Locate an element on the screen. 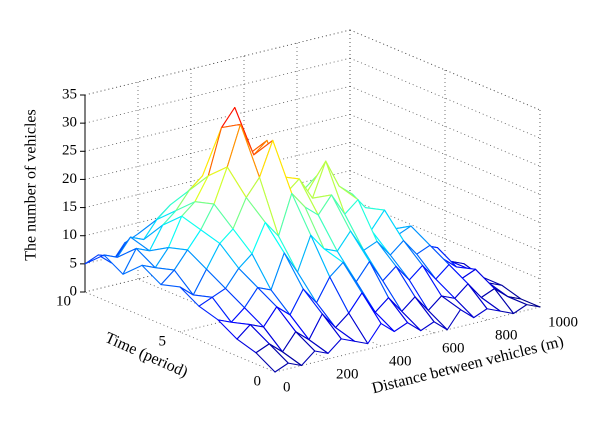 This screenshot has width=600, height=438. y-axis-label: Time (period) is located at coordinates (146, 355).